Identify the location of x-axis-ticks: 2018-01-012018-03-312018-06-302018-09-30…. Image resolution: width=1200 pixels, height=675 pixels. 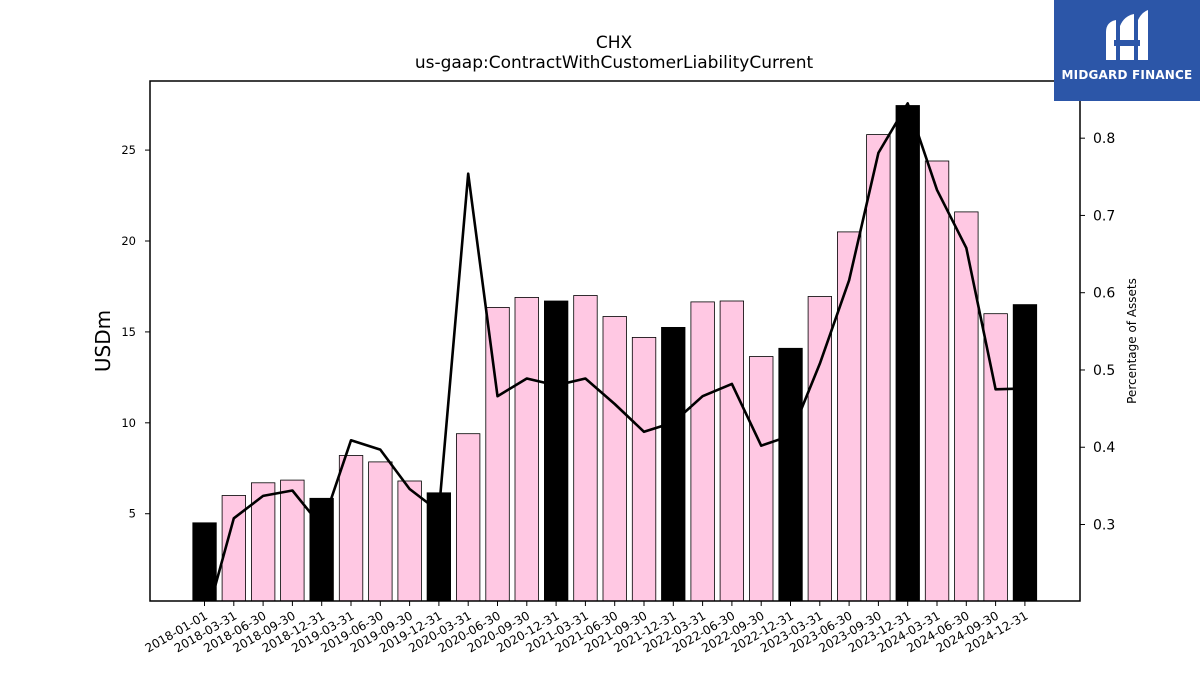
(586, 628).